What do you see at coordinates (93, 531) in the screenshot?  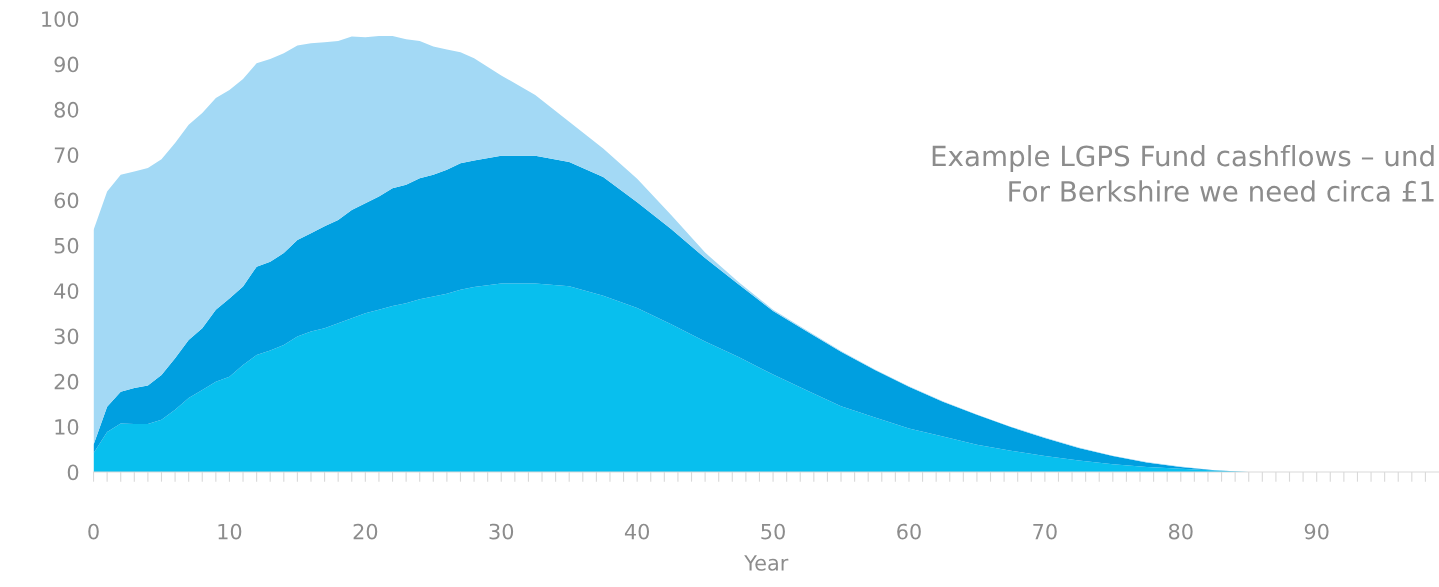 I see `x-tick-label: 0` at bounding box center [93, 531].